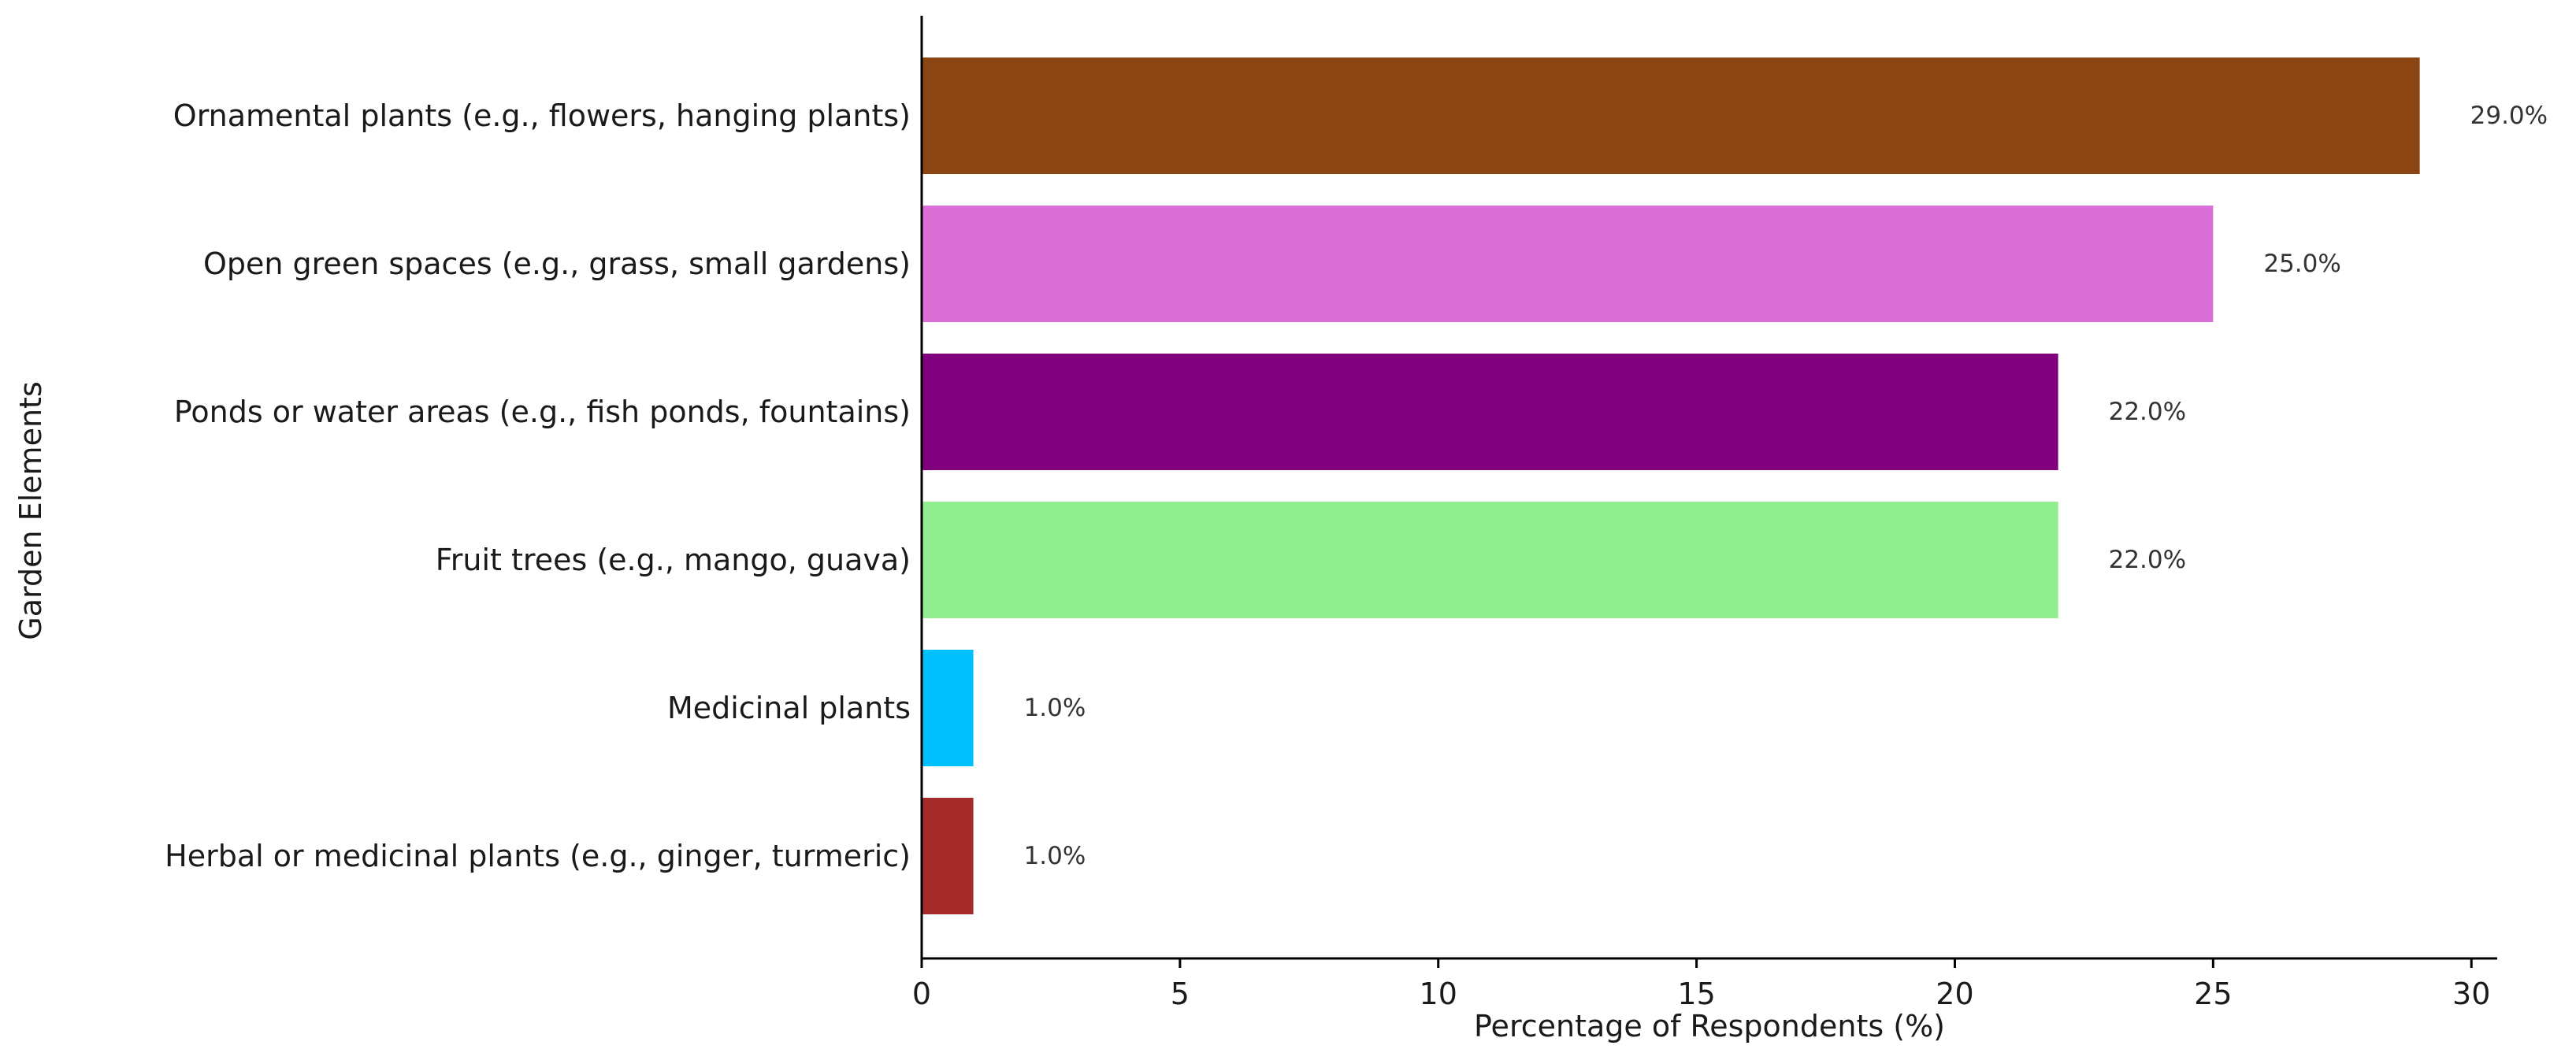 The width and height of the screenshot is (2576, 1049). Describe the element at coordinates (2509, 116) in the screenshot. I see `value-label: 29.0%` at that location.